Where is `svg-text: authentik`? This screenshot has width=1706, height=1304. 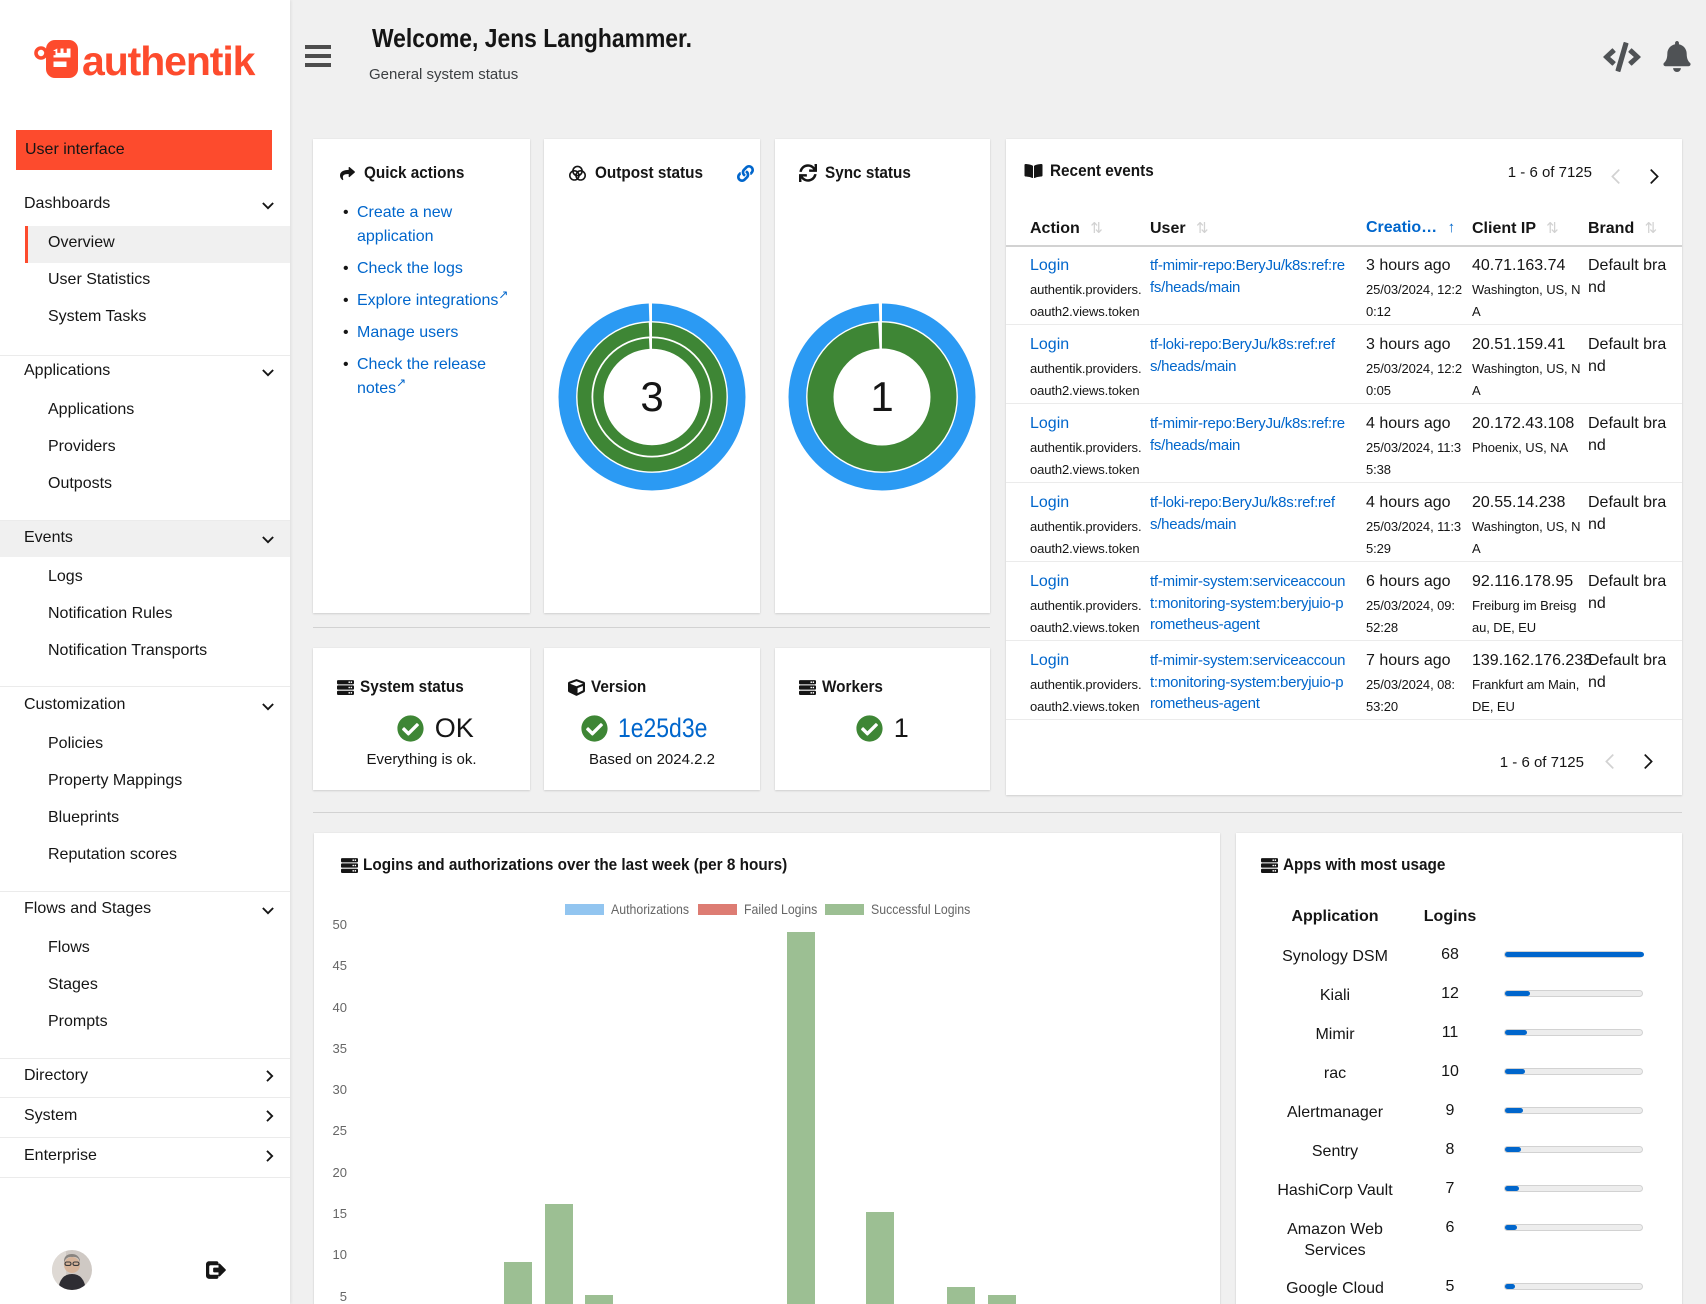 svg-text: authentik is located at coordinates (169, 60).